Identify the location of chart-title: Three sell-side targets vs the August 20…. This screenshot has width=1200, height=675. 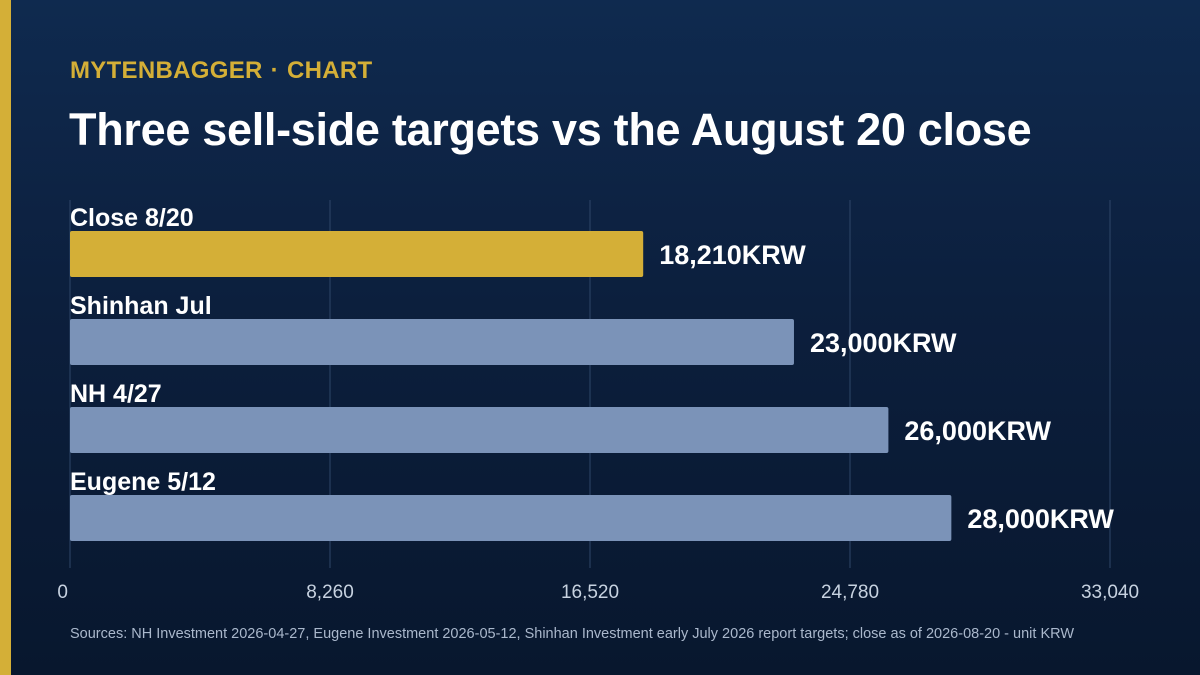
(550, 129).